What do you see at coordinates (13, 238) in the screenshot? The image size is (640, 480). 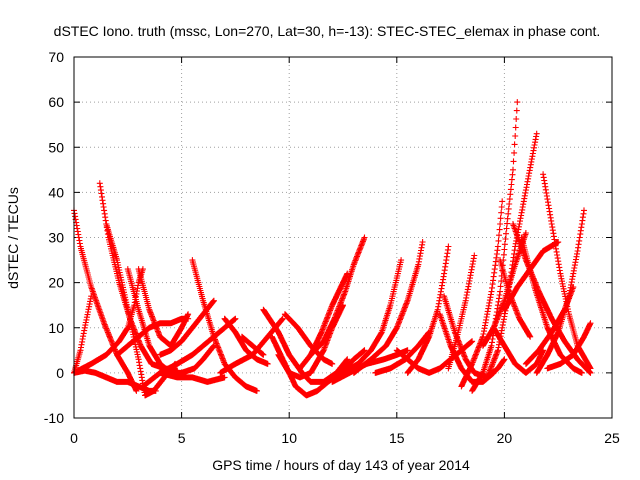 I see `y-axis-label: dSTEC / TECUs` at bounding box center [13, 238].